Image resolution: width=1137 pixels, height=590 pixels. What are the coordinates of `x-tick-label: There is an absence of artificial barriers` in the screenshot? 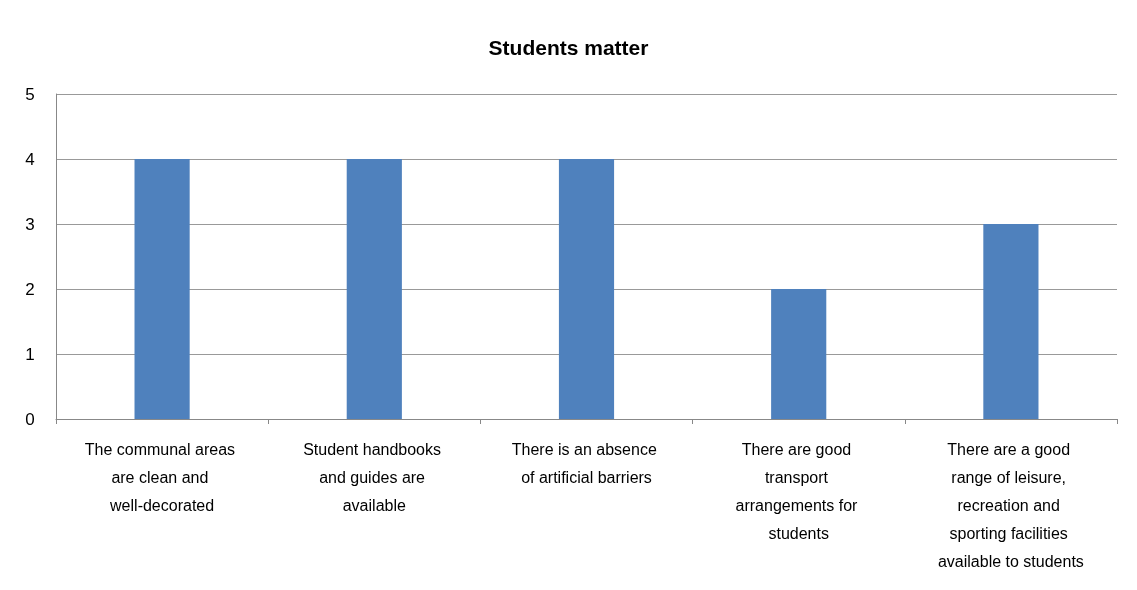 It's located at (586, 463).